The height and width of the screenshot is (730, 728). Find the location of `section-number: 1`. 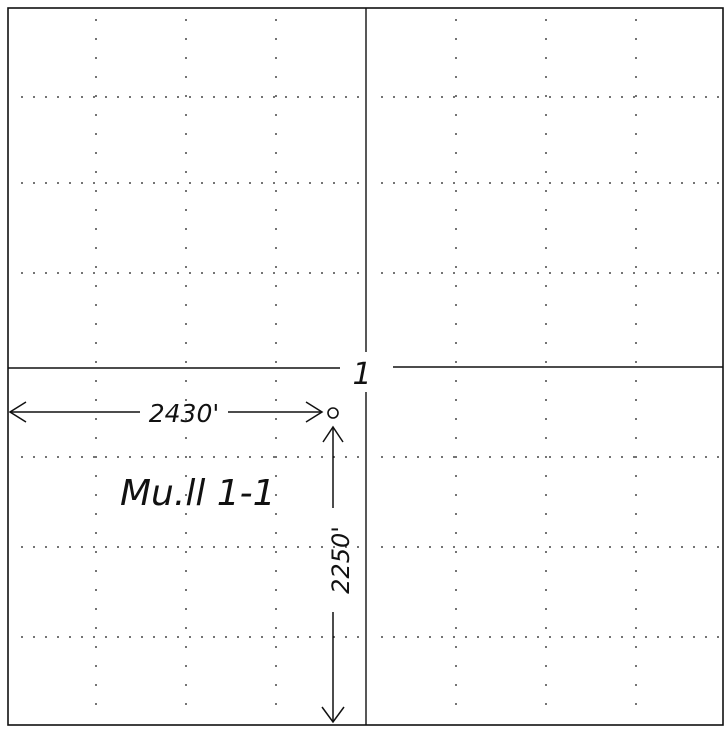

section-number: 1 is located at coordinates (361, 374).